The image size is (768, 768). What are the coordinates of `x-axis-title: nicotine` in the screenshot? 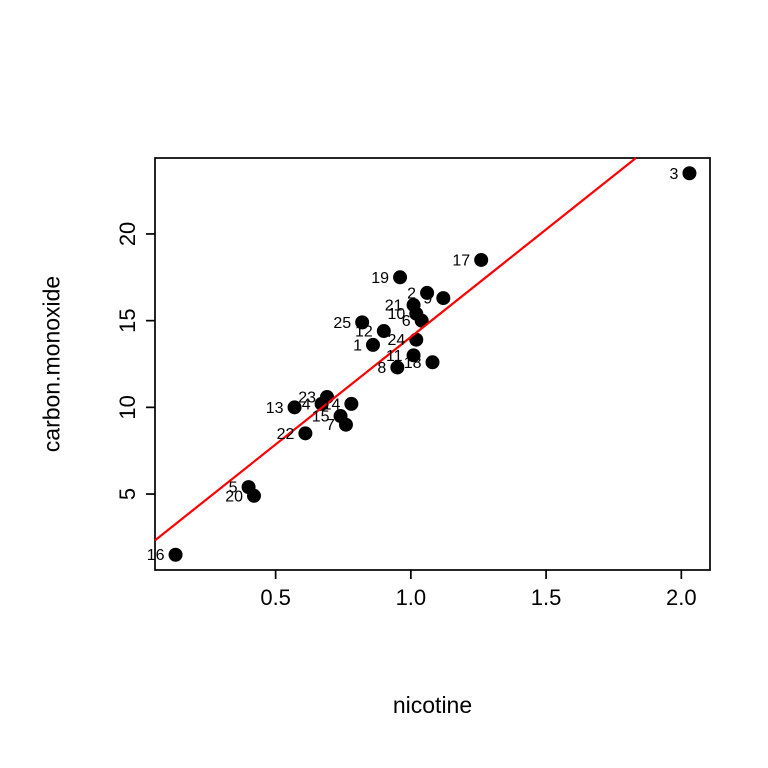 It's located at (432, 705).